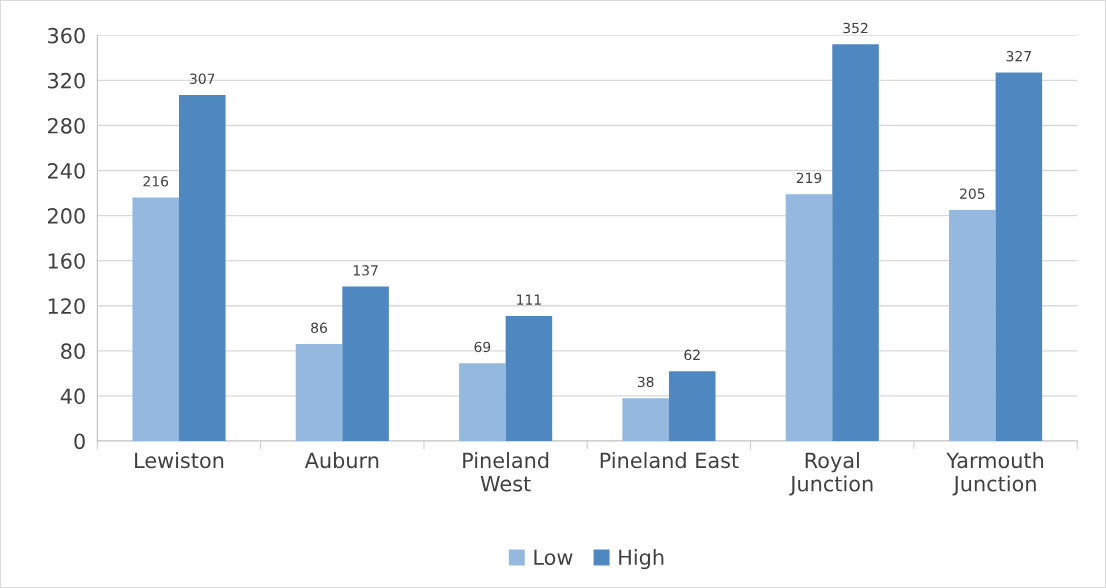 The image size is (1106, 588). I want to click on data-label: 62, so click(692, 355).